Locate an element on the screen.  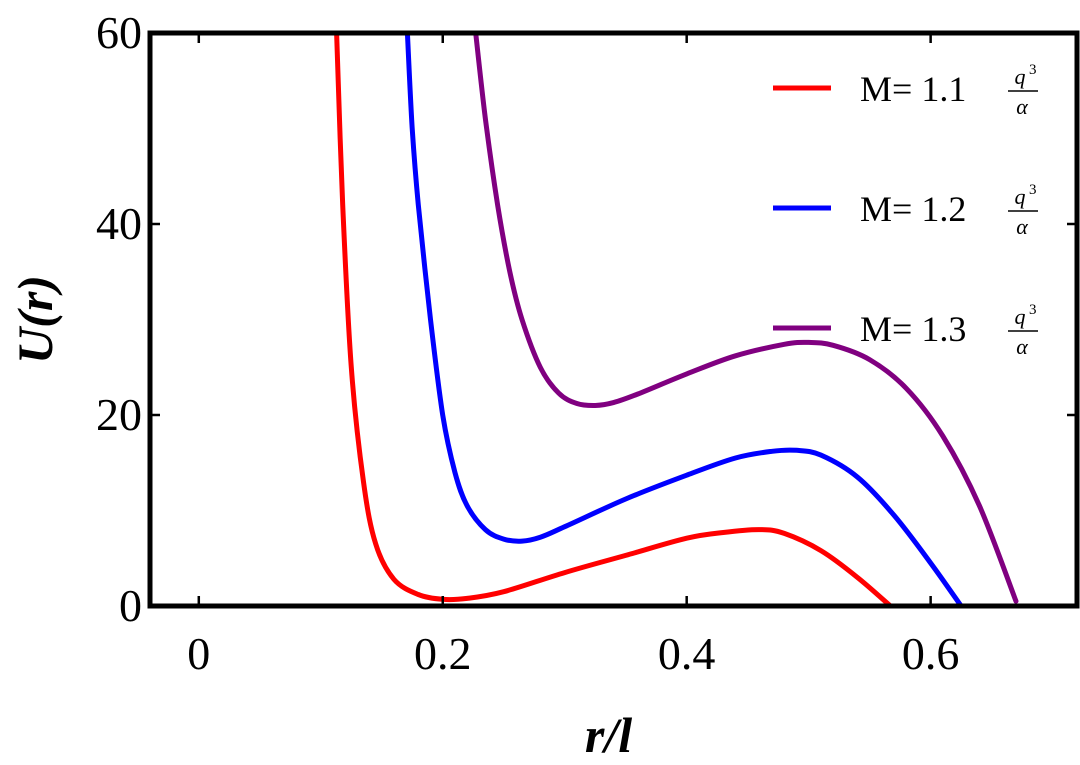
legend: M= 1.1 q 3αM= 1.2 q 3αM= 1.3 q 3α is located at coordinates (905, 210).